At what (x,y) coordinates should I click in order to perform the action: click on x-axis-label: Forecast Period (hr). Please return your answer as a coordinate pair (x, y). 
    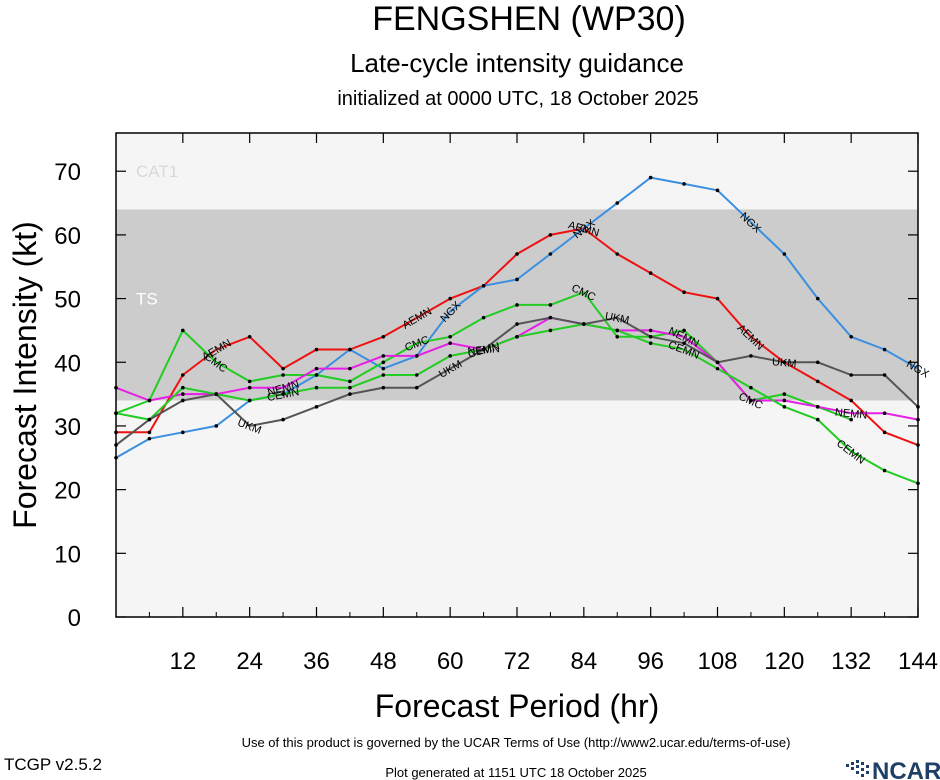
    Looking at the image, I should click on (517, 706).